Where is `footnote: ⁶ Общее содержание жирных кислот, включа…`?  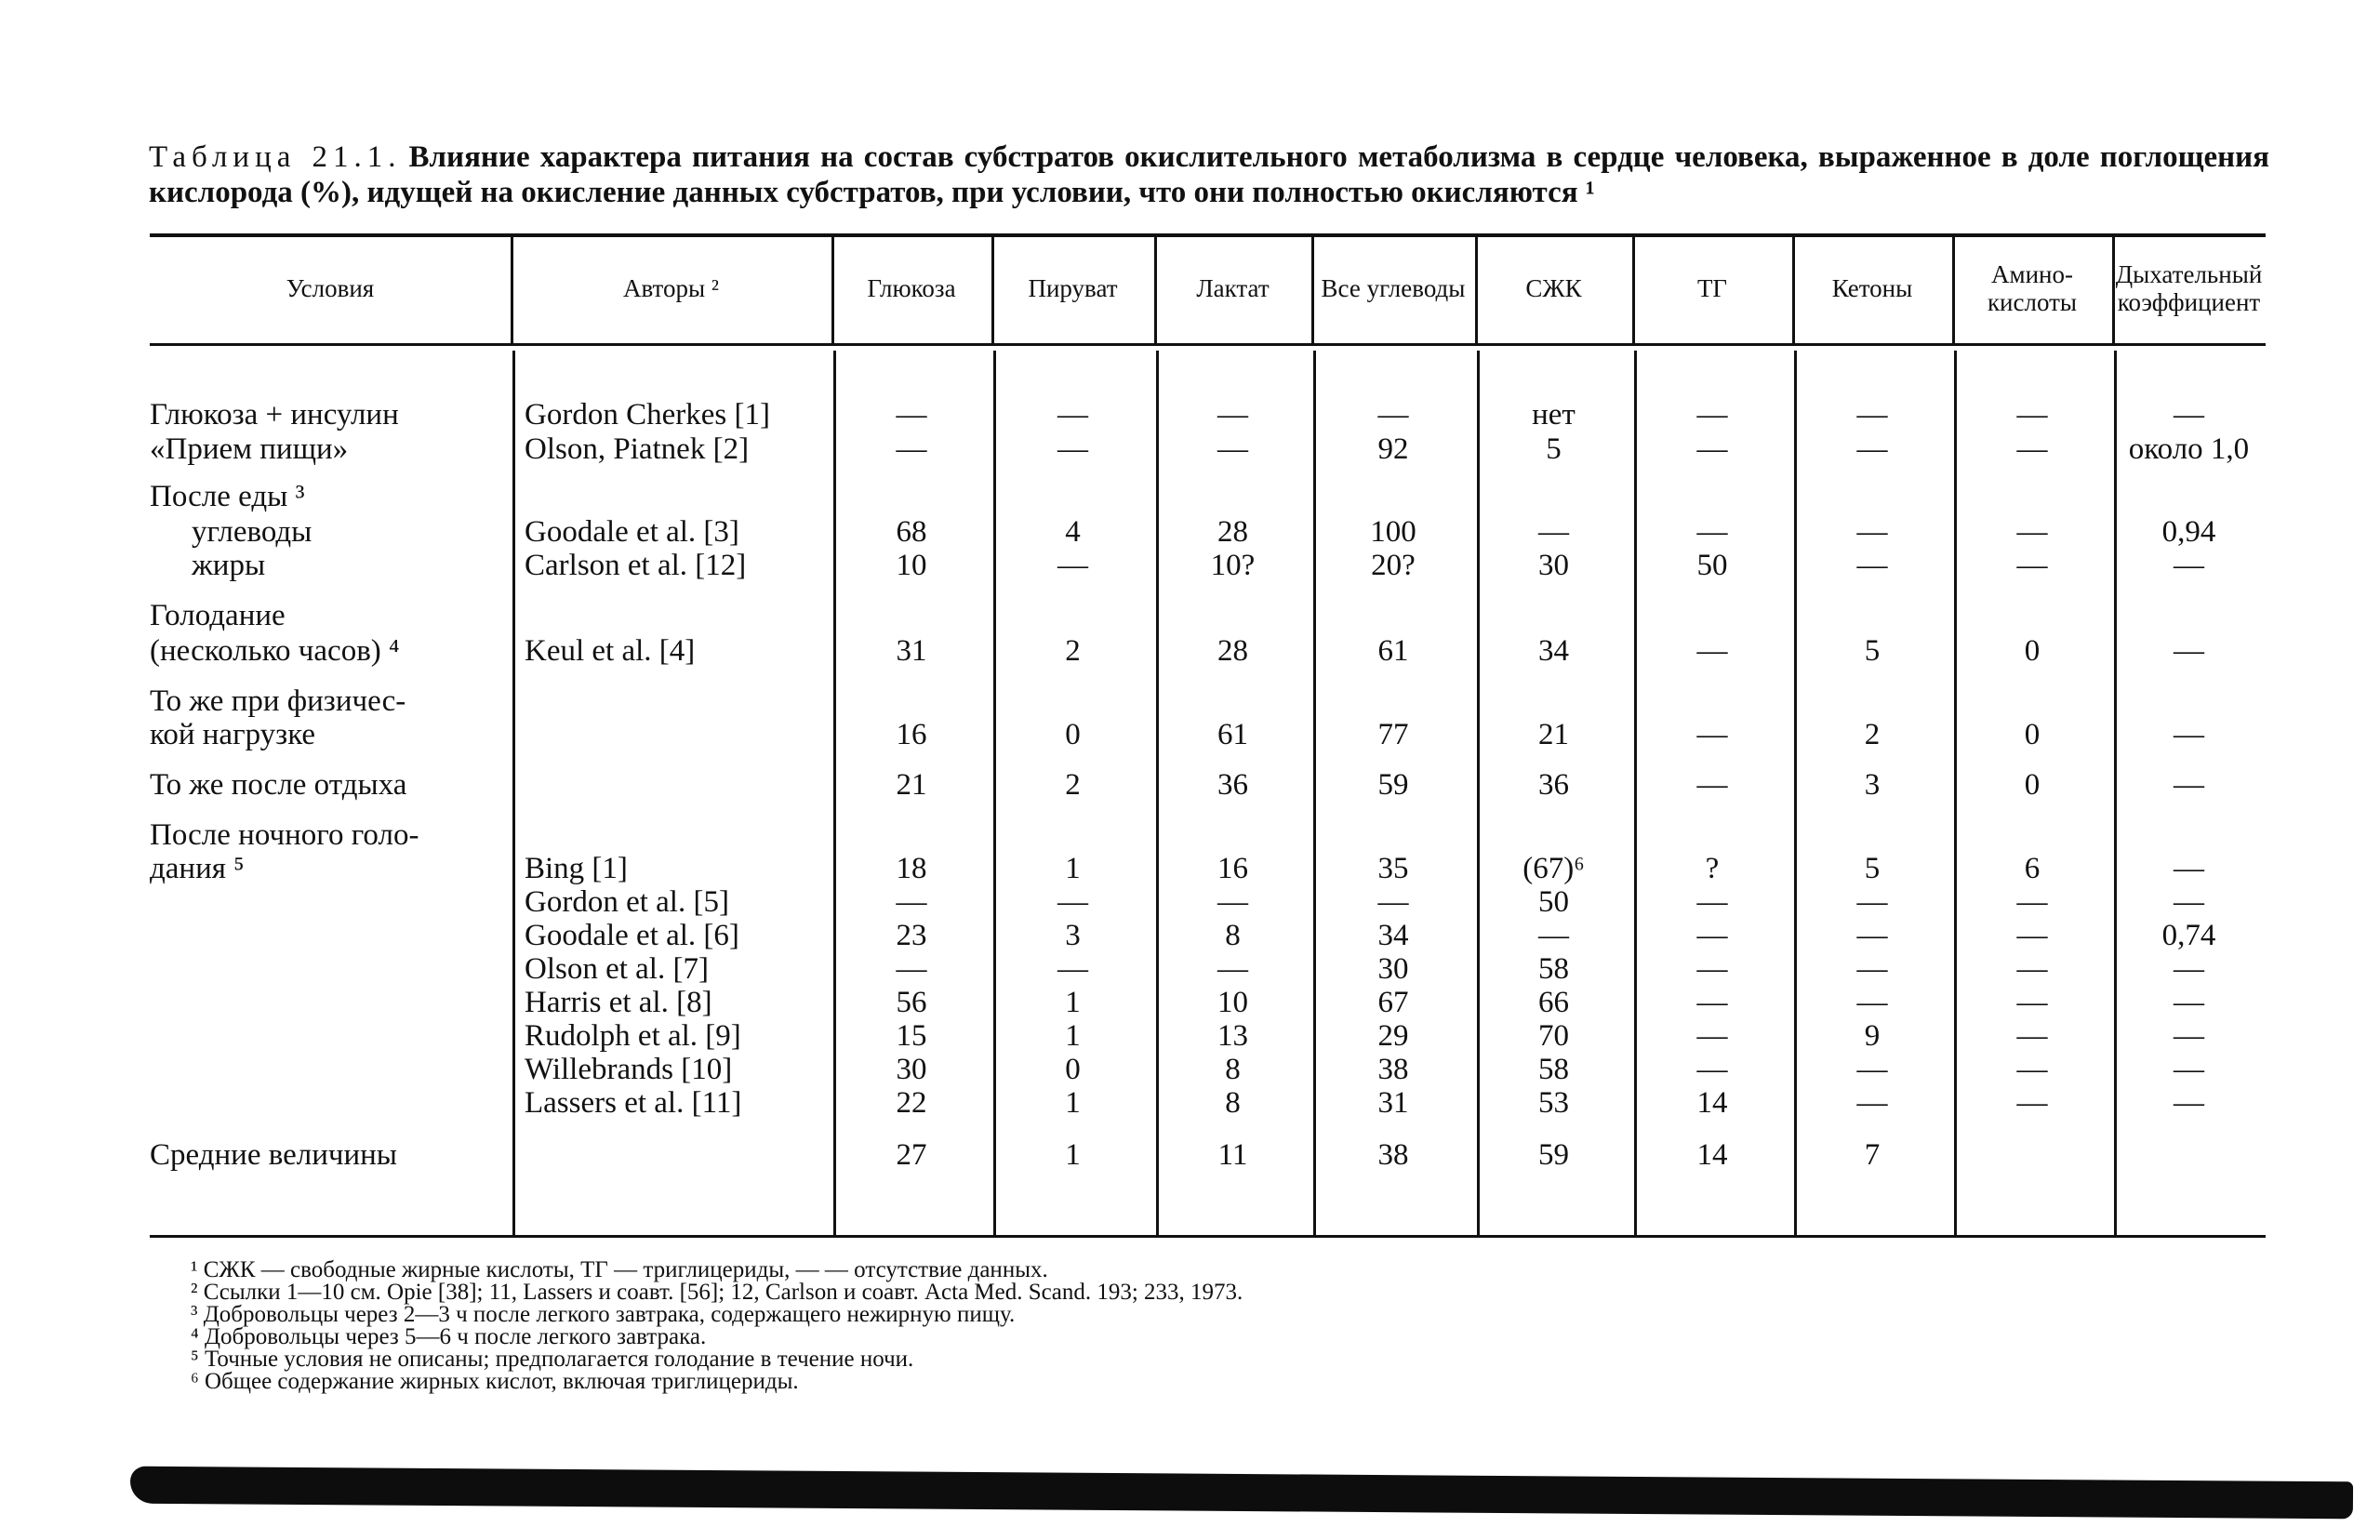 footnote: ⁶ Общее содержание жирных кислот, включа… is located at coordinates (495, 1381).